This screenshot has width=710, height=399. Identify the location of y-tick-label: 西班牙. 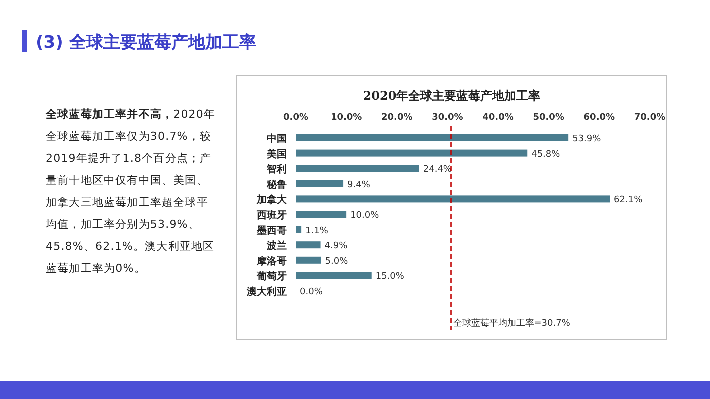
(271, 216).